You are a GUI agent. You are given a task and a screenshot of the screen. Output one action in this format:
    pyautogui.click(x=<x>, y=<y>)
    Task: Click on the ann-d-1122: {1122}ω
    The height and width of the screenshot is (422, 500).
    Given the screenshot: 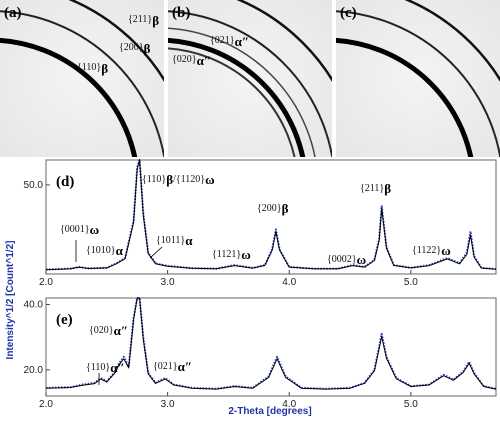 What is the action you would take?
    pyautogui.click(x=431, y=250)
    